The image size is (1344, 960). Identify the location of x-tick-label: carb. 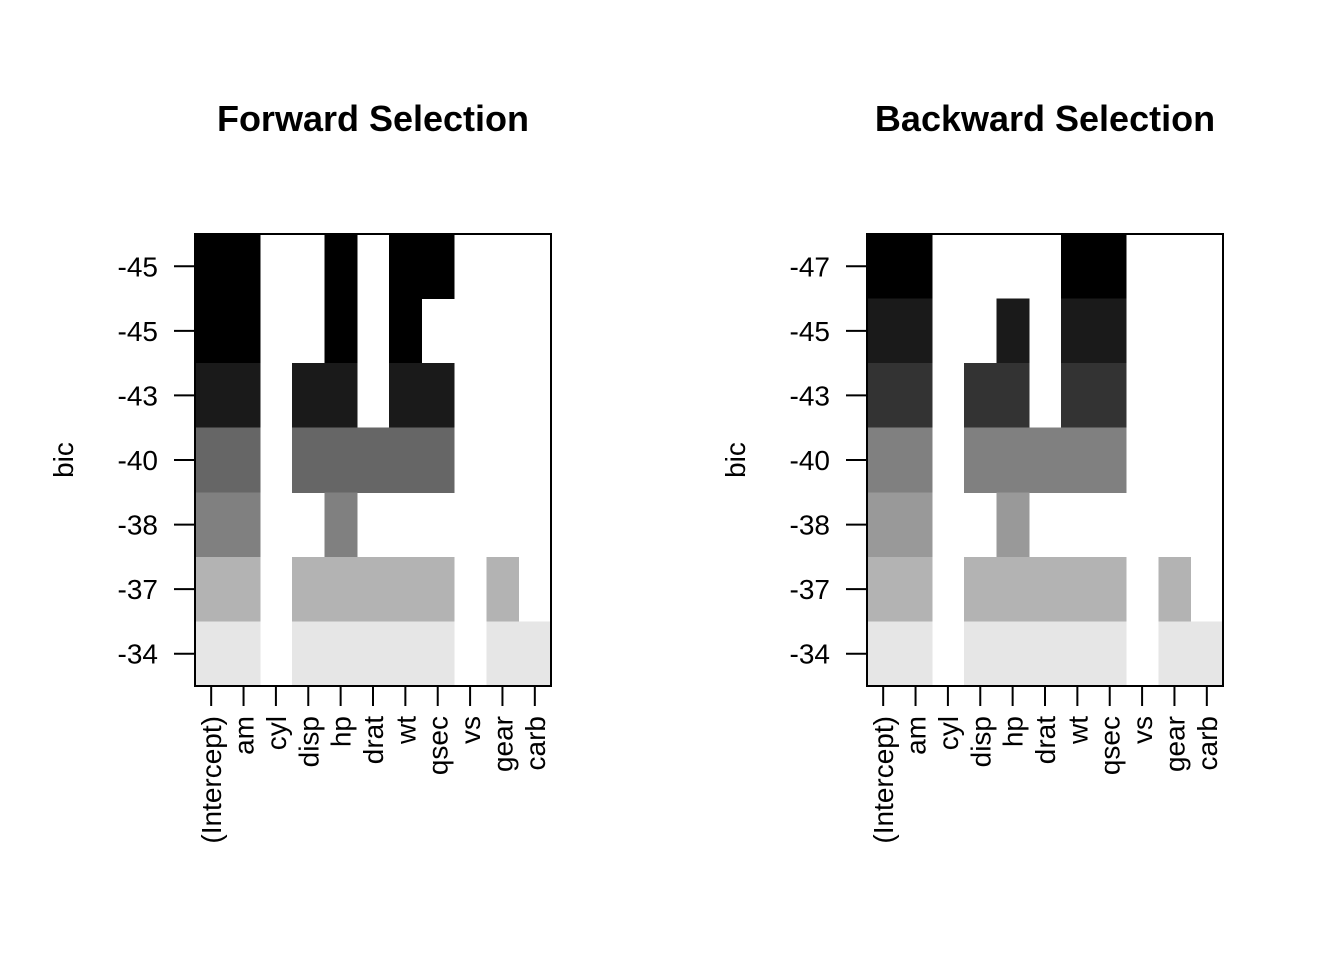
(1207, 743).